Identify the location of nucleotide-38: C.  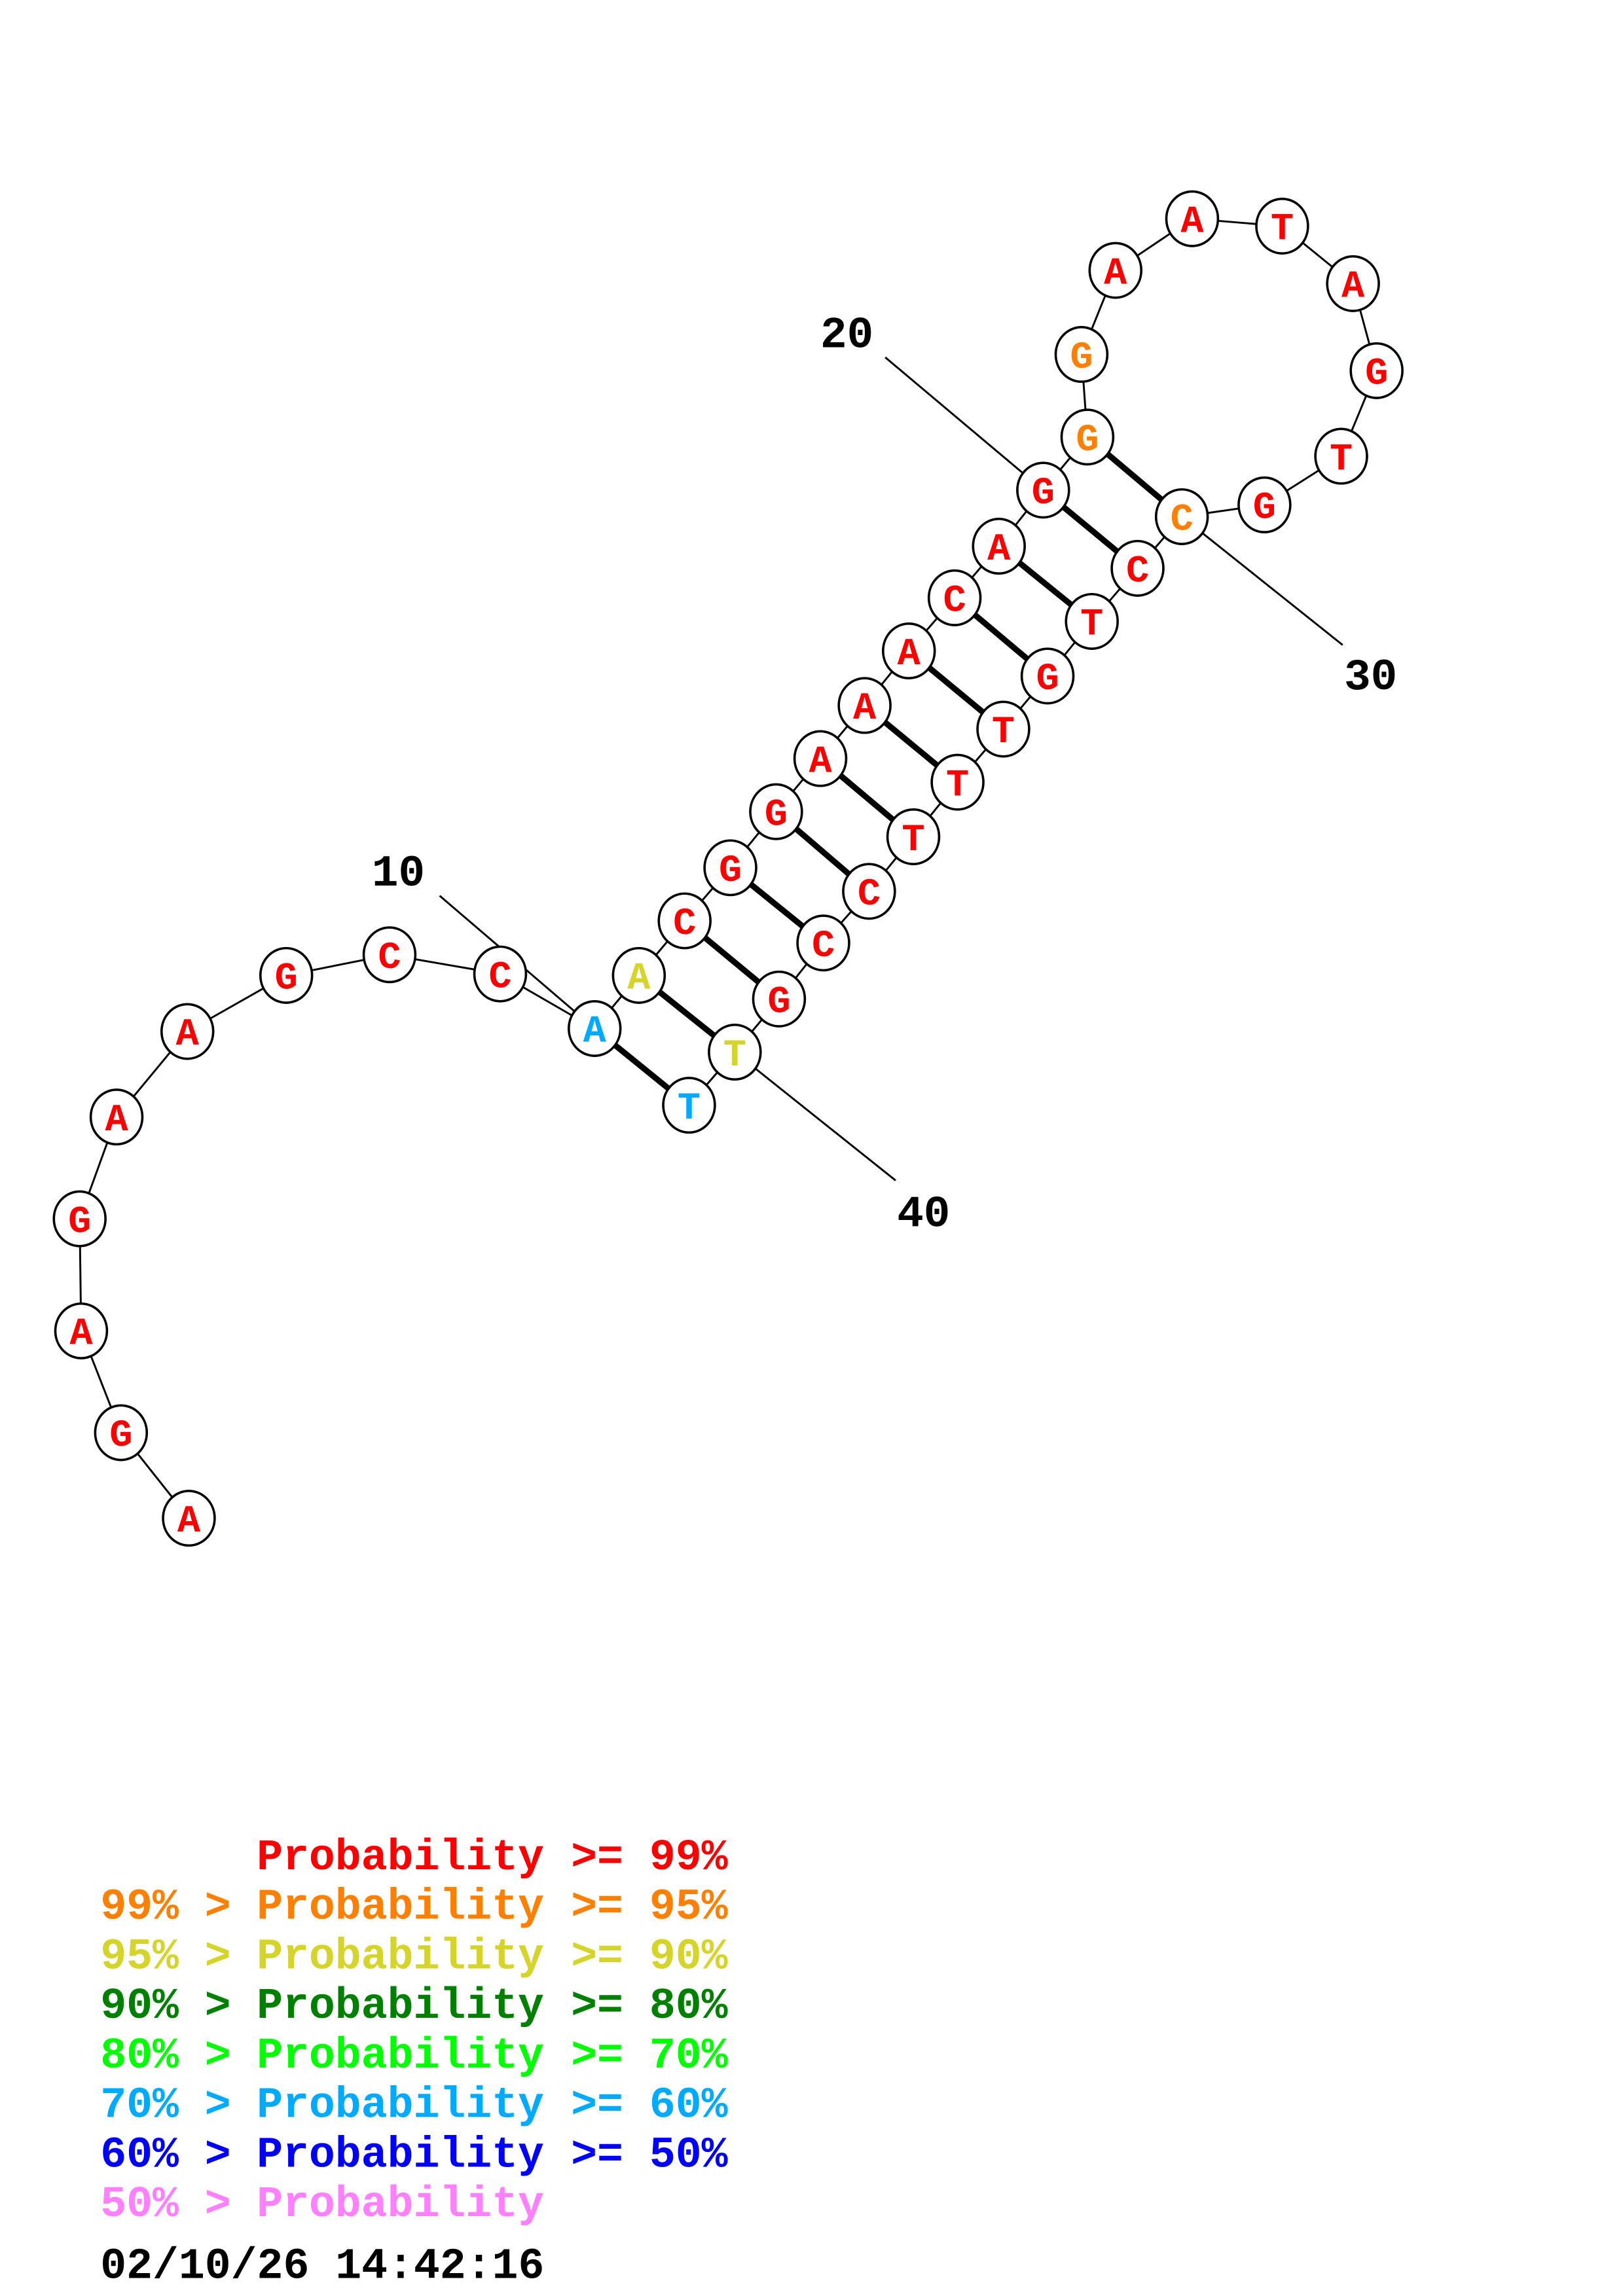
(823, 943).